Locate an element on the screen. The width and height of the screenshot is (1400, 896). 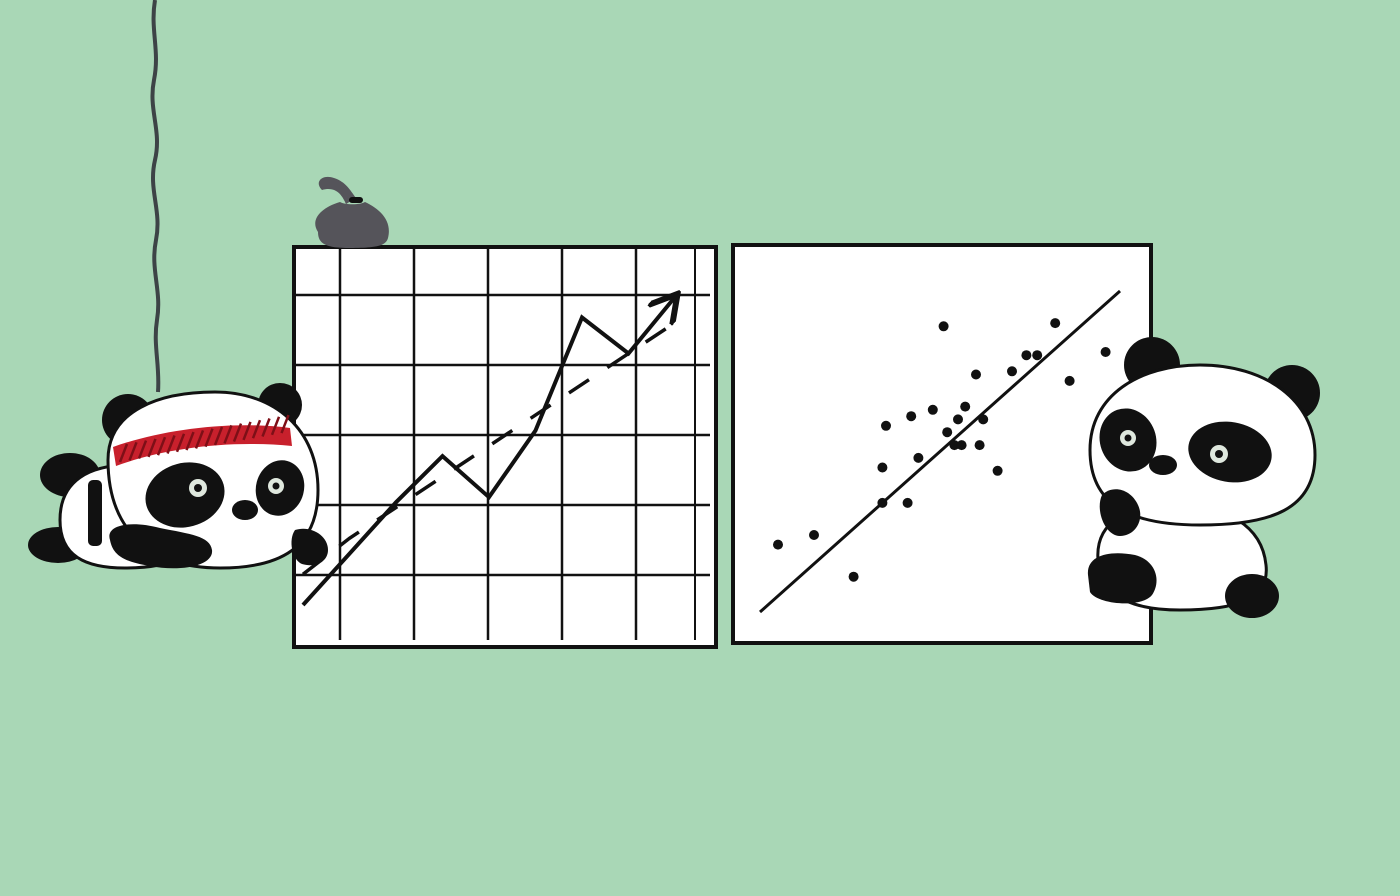
loot-bag-flap is located at coordinates (337, 190).